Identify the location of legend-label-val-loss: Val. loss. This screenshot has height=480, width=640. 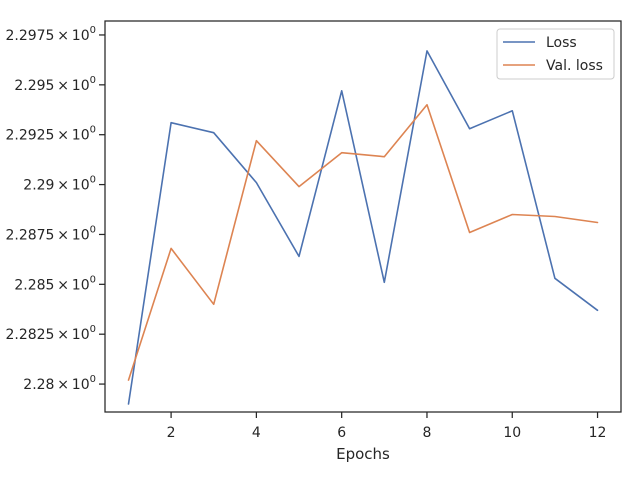
(574, 66).